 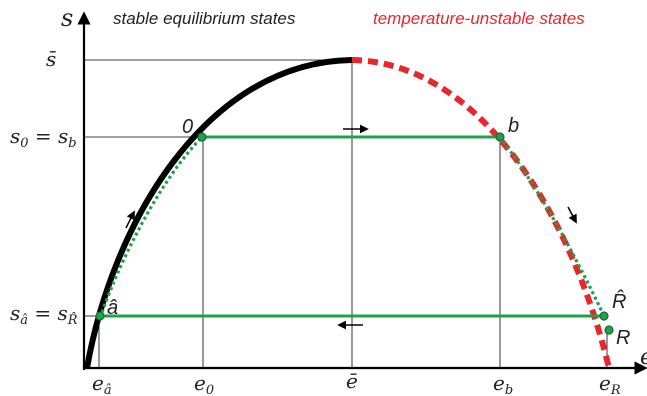 What do you see at coordinates (67, 18) in the screenshot?
I see `y-axis-symbol: s` at bounding box center [67, 18].